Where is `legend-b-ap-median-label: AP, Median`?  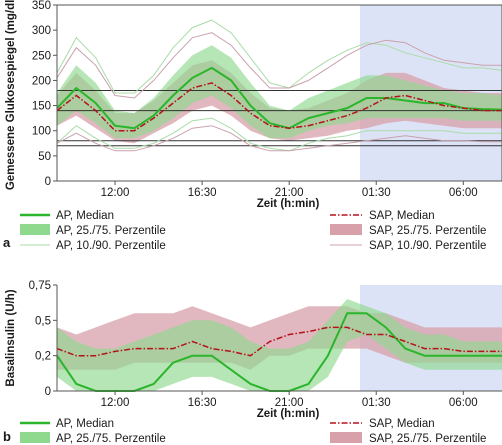
legend-b-ap-median-label: AP, Median is located at coordinates (85, 424).